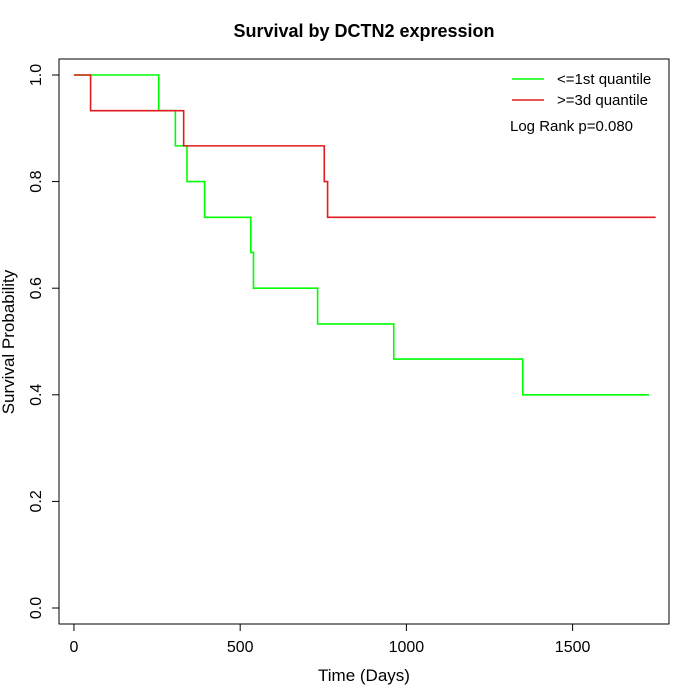 The width and height of the screenshot is (700, 700). What do you see at coordinates (36, 395) in the screenshot?
I see `y-tick-label: 0.4` at bounding box center [36, 395].